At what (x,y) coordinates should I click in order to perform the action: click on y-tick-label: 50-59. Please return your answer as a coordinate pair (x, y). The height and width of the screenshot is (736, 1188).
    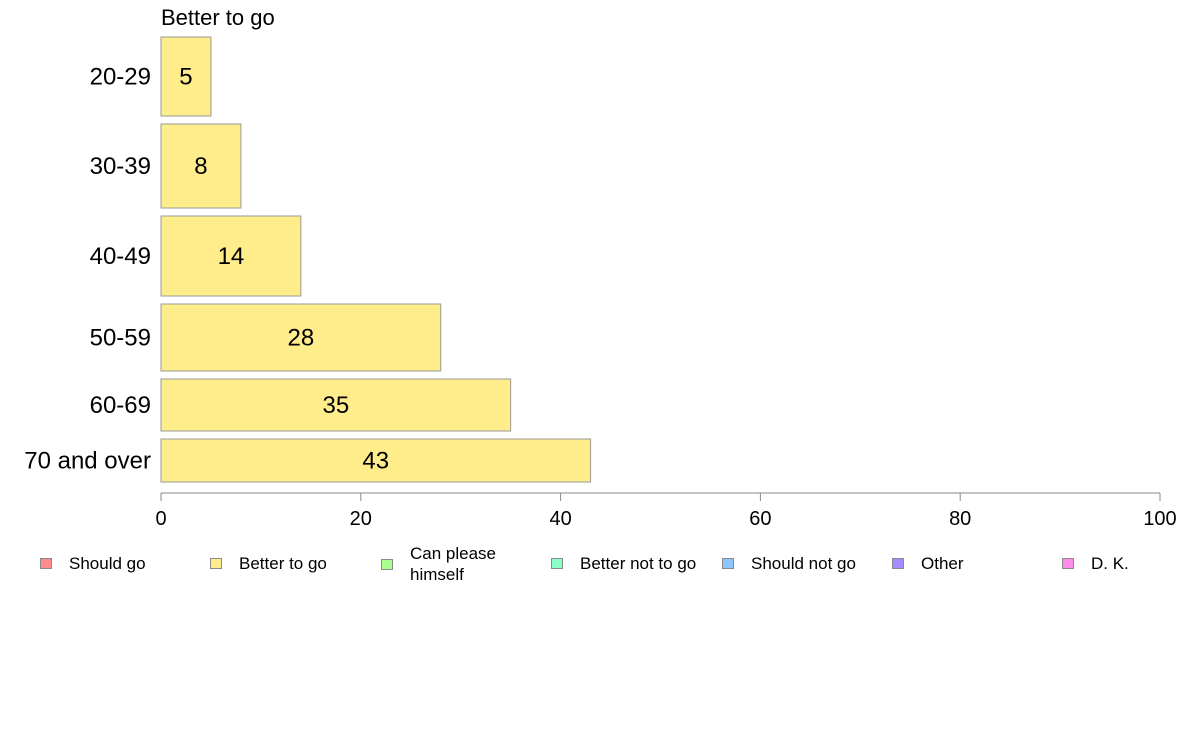
    Looking at the image, I should click on (120, 338).